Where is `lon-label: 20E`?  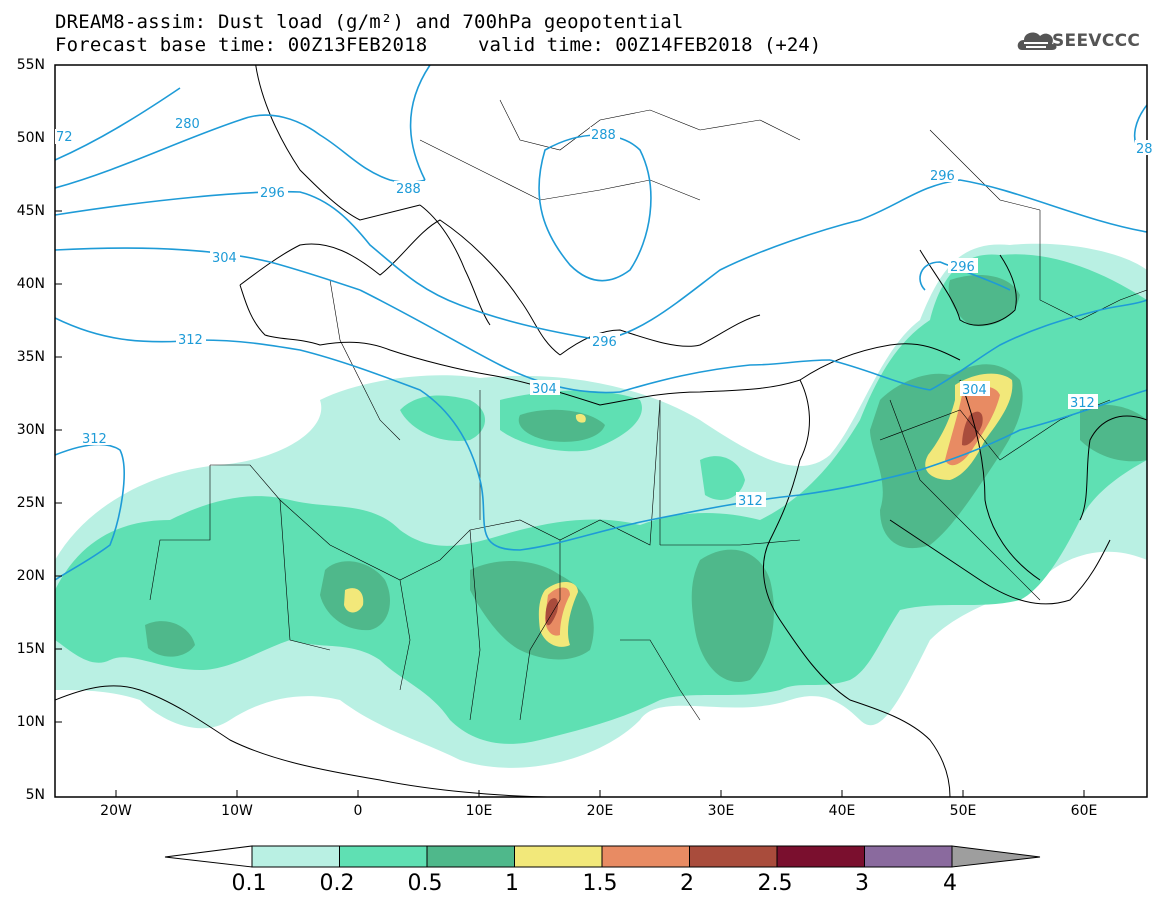
lon-label: 20E is located at coordinates (600, 811).